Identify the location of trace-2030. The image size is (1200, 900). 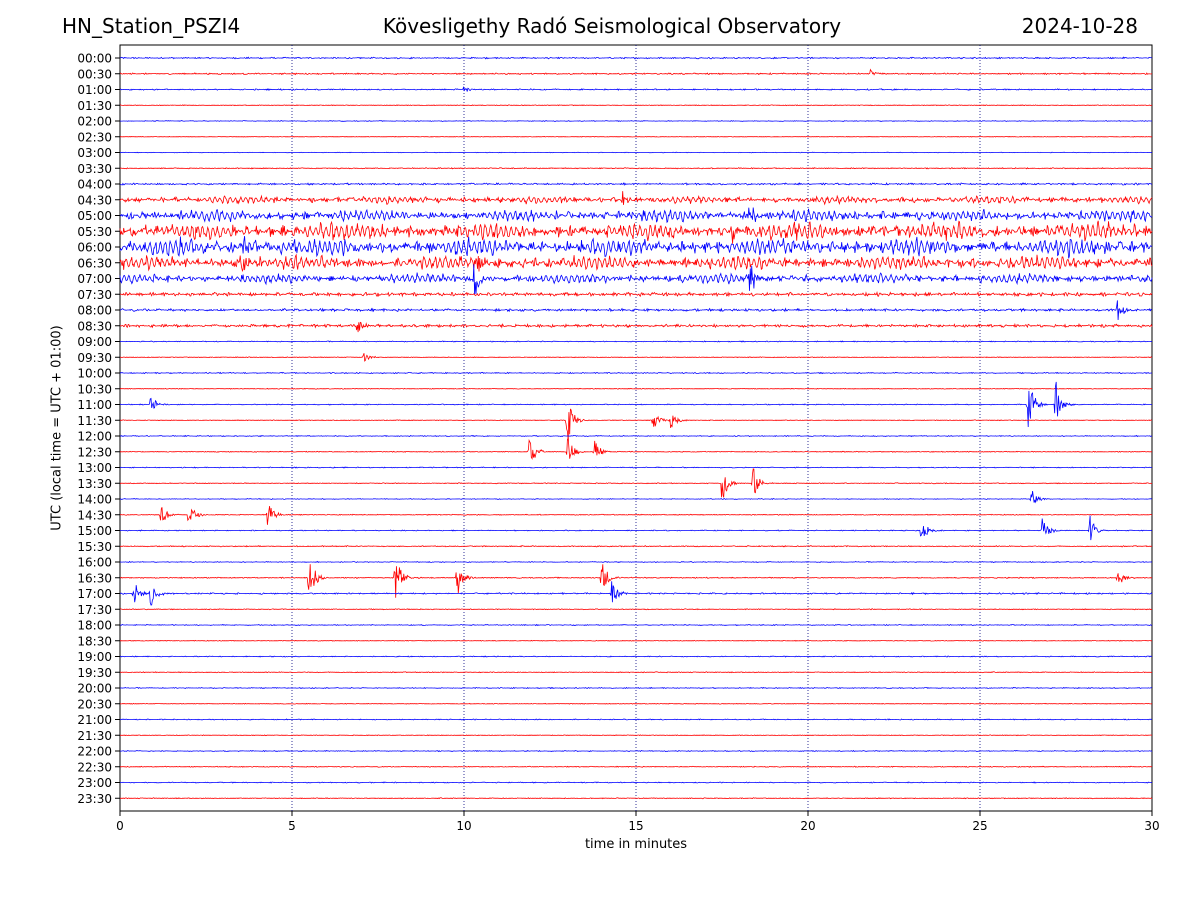
(636, 703).